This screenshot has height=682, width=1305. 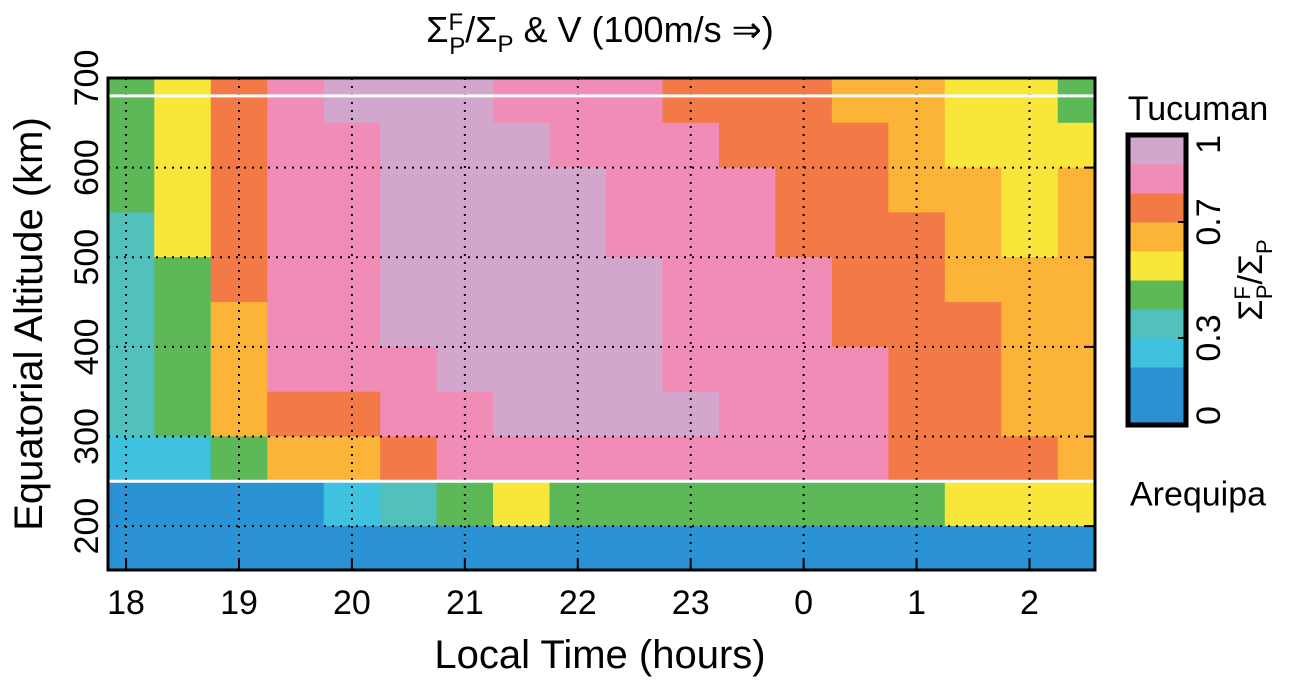 I want to click on x-tick-label: 22, so click(x=578, y=603).